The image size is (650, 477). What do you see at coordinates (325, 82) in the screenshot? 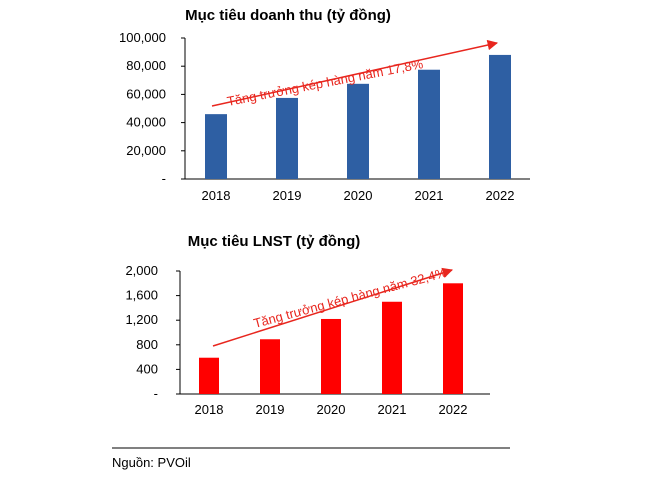
I see `revenue-growth-annotation: Tăng trưởng kép hàng năm 17,8%` at bounding box center [325, 82].